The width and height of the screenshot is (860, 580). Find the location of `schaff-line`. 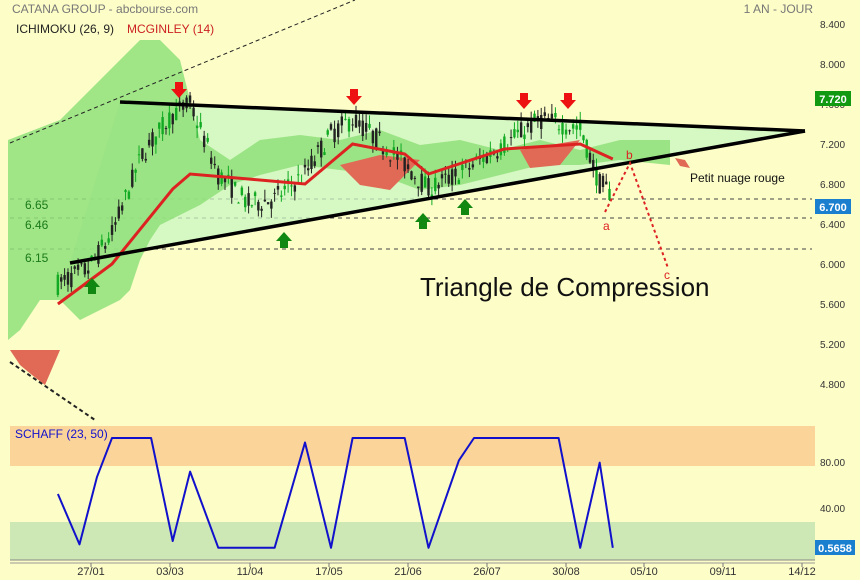

schaff-line is located at coordinates (335, 493).